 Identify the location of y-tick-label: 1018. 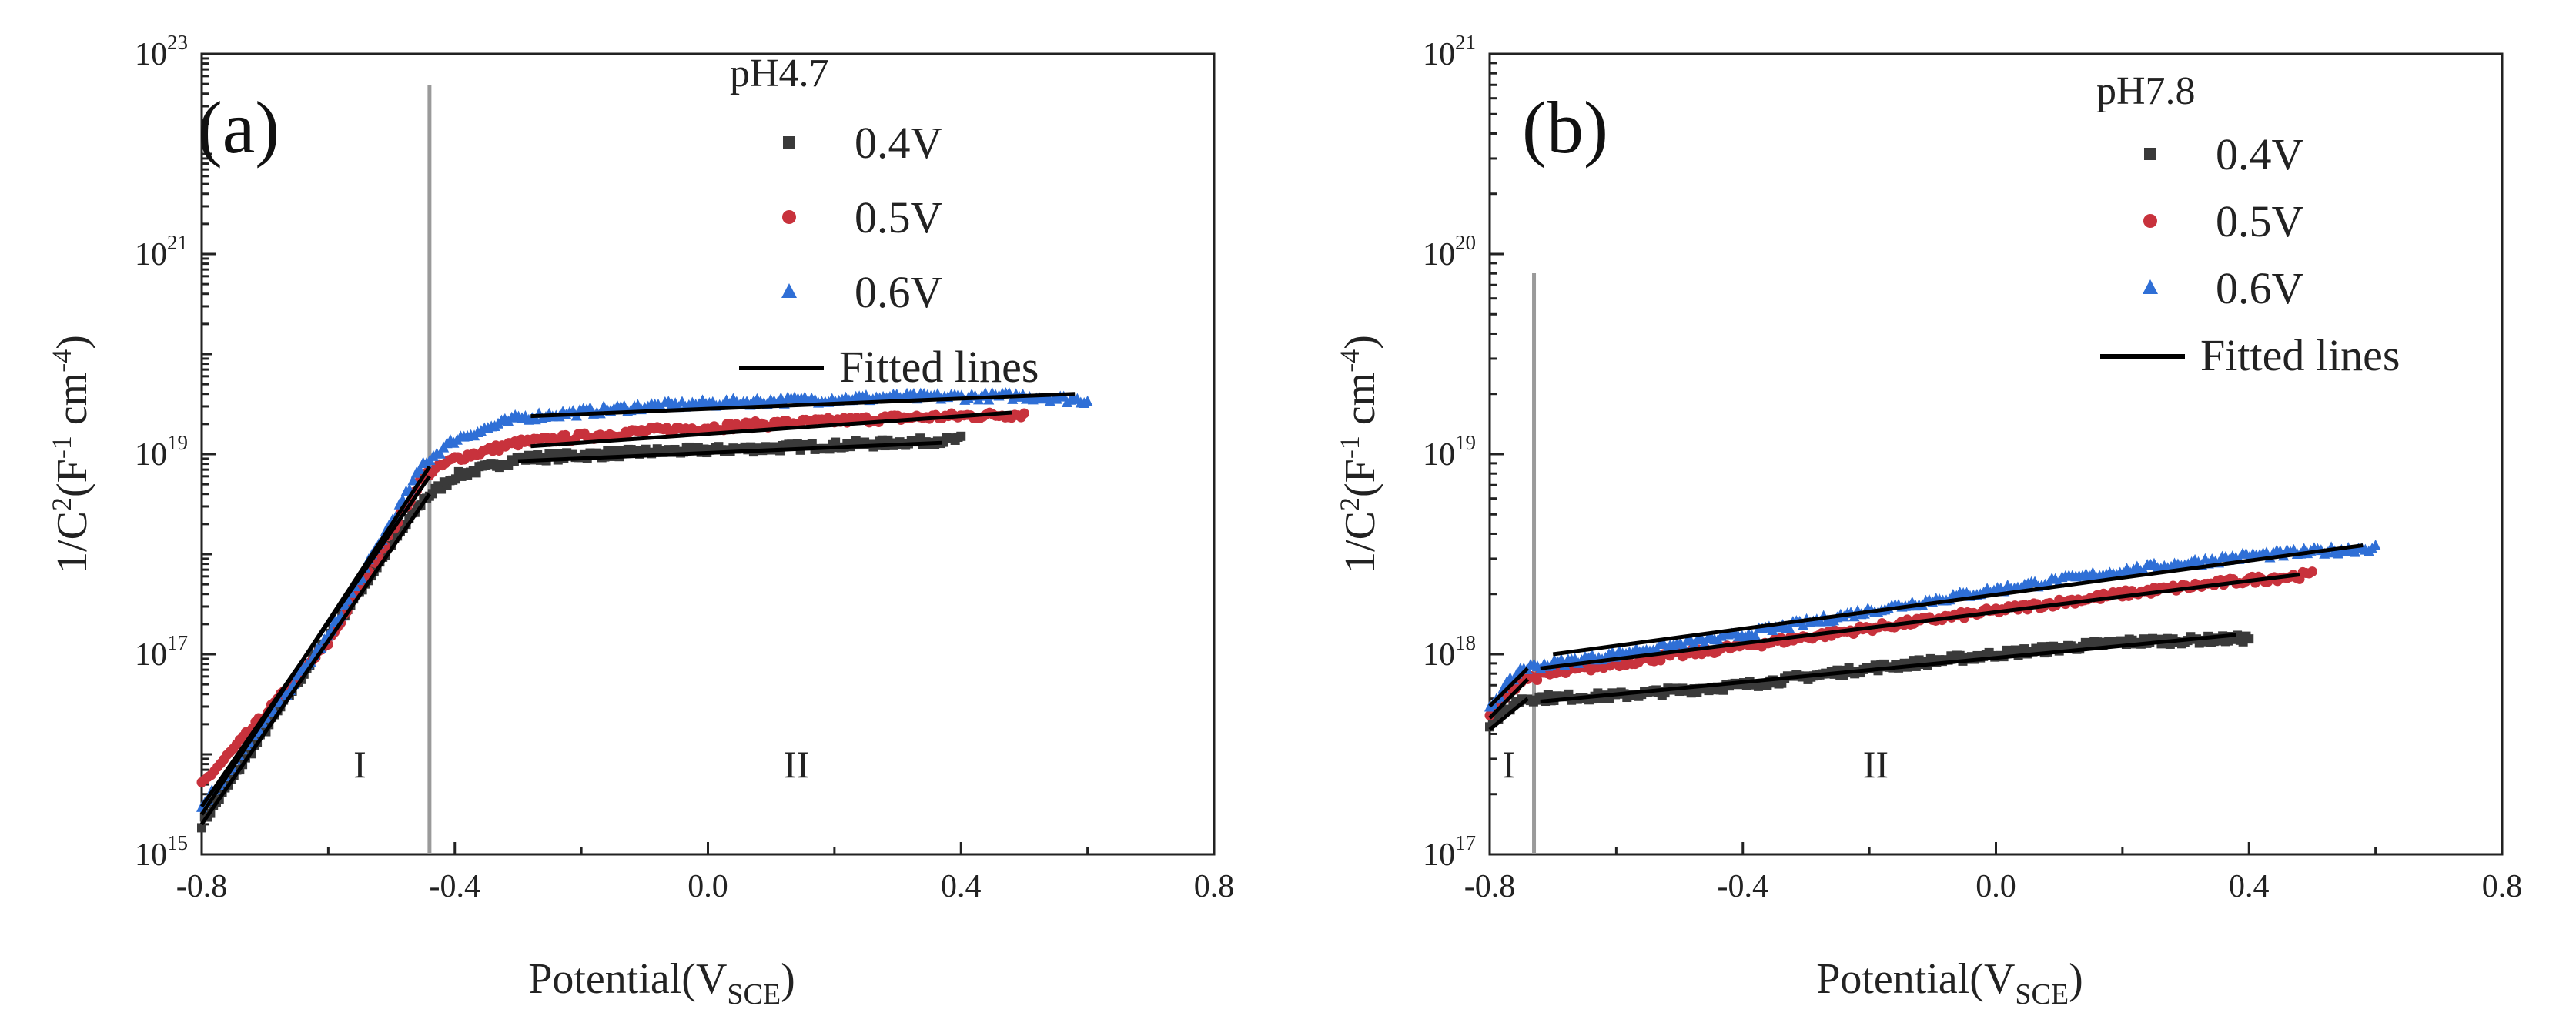
(1449, 652).